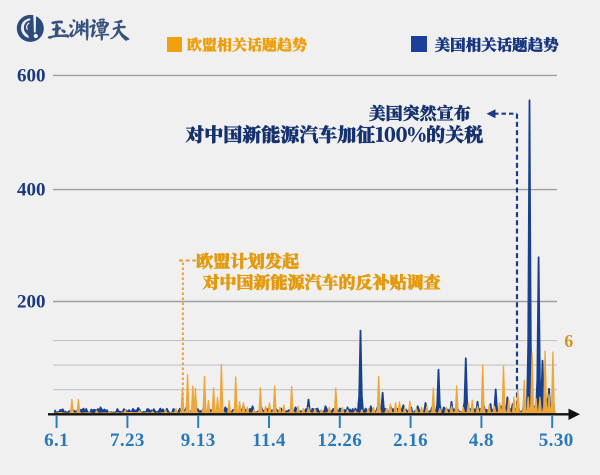 This screenshot has height=475, width=600. I want to click on svg-text: 5.30, so click(556, 440).